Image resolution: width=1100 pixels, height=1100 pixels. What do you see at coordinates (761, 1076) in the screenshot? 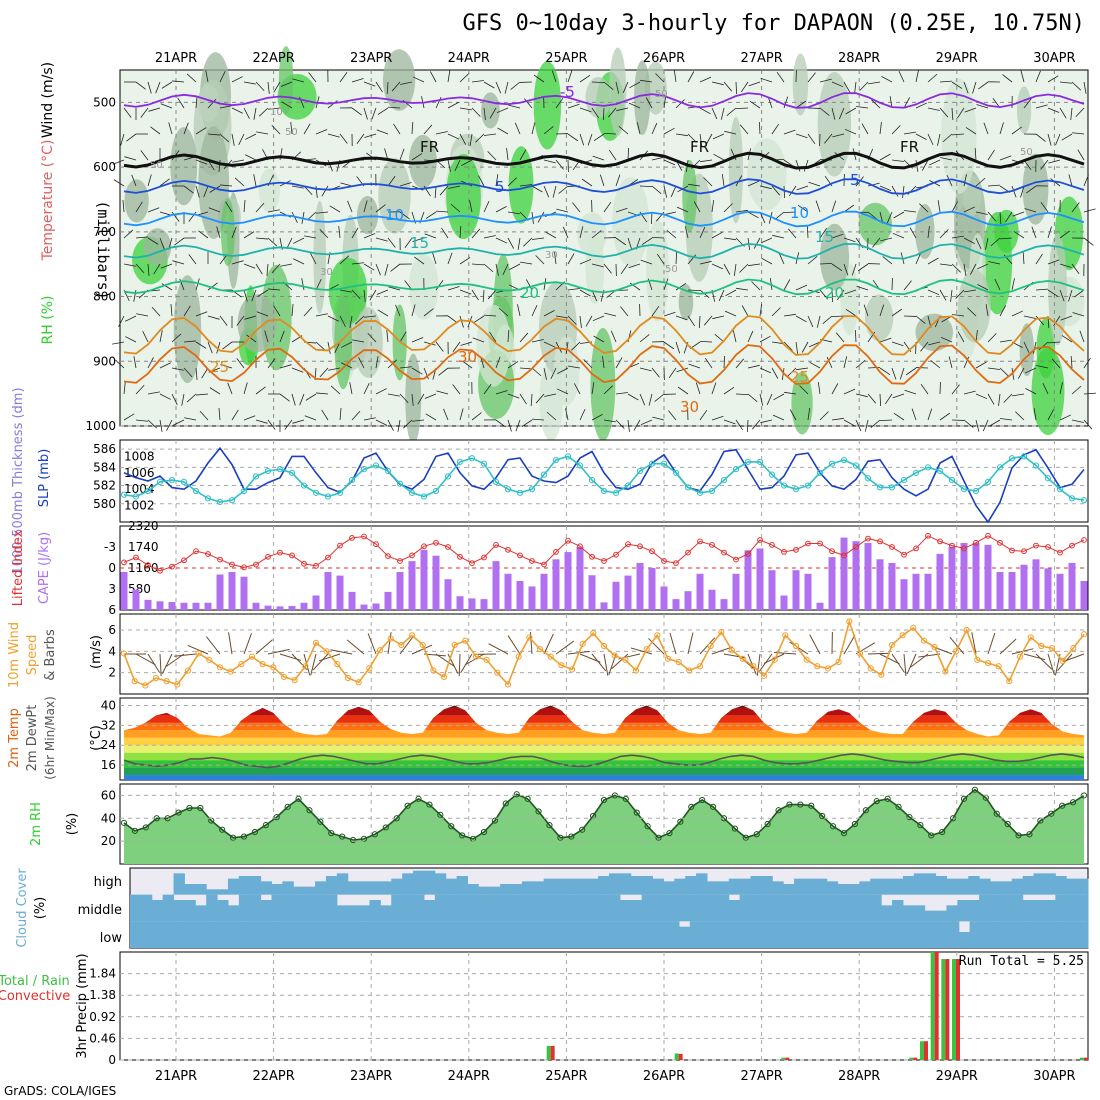
I see `day-label-bottom: 27APR` at bounding box center [761, 1076].